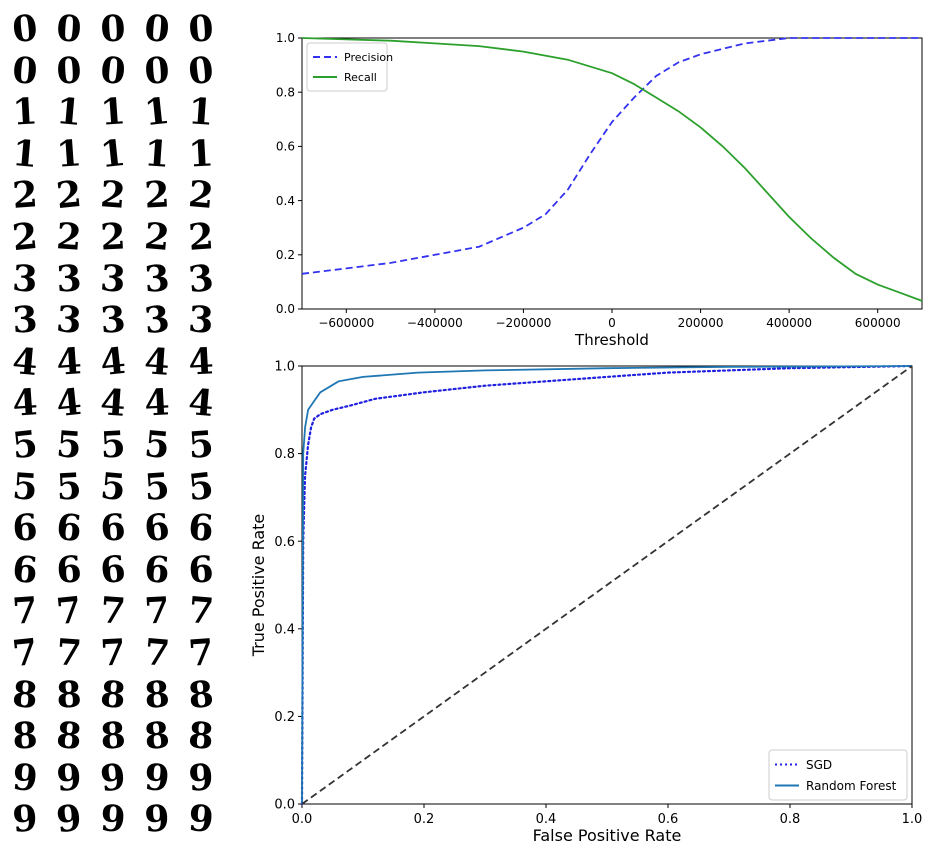 Image resolution: width=942 pixels, height=852 pixels. Describe the element at coordinates (258, 586) in the screenshot. I see `y-axis-label: True Positive Rate` at that location.